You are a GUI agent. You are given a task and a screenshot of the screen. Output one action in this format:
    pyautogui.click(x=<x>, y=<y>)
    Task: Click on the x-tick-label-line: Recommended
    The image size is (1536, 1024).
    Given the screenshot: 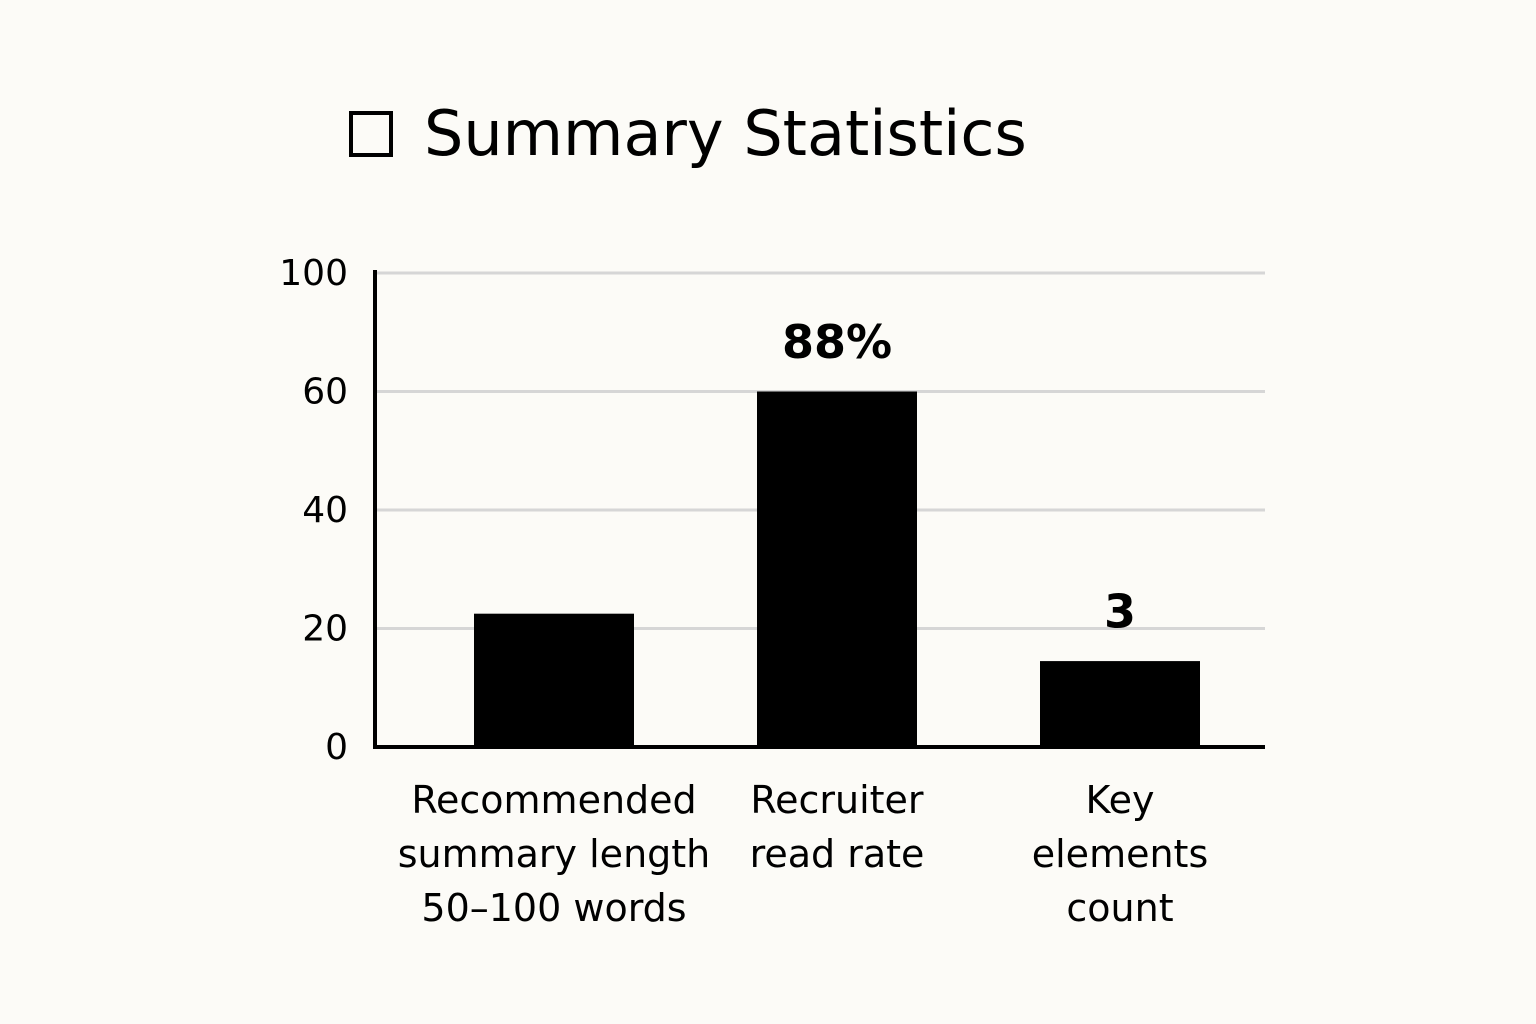 What is the action you would take?
    pyautogui.click(x=553, y=800)
    